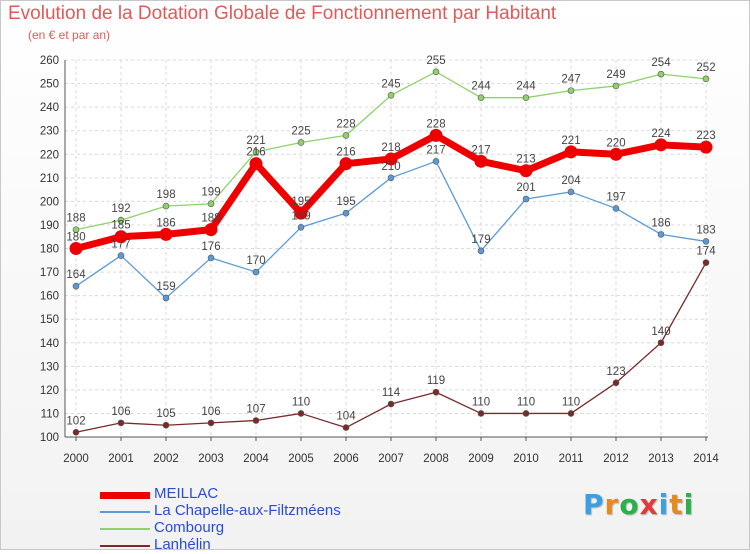 The image size is (750, 554). I want to click on y-tick-label: 160, so click(49, 297).